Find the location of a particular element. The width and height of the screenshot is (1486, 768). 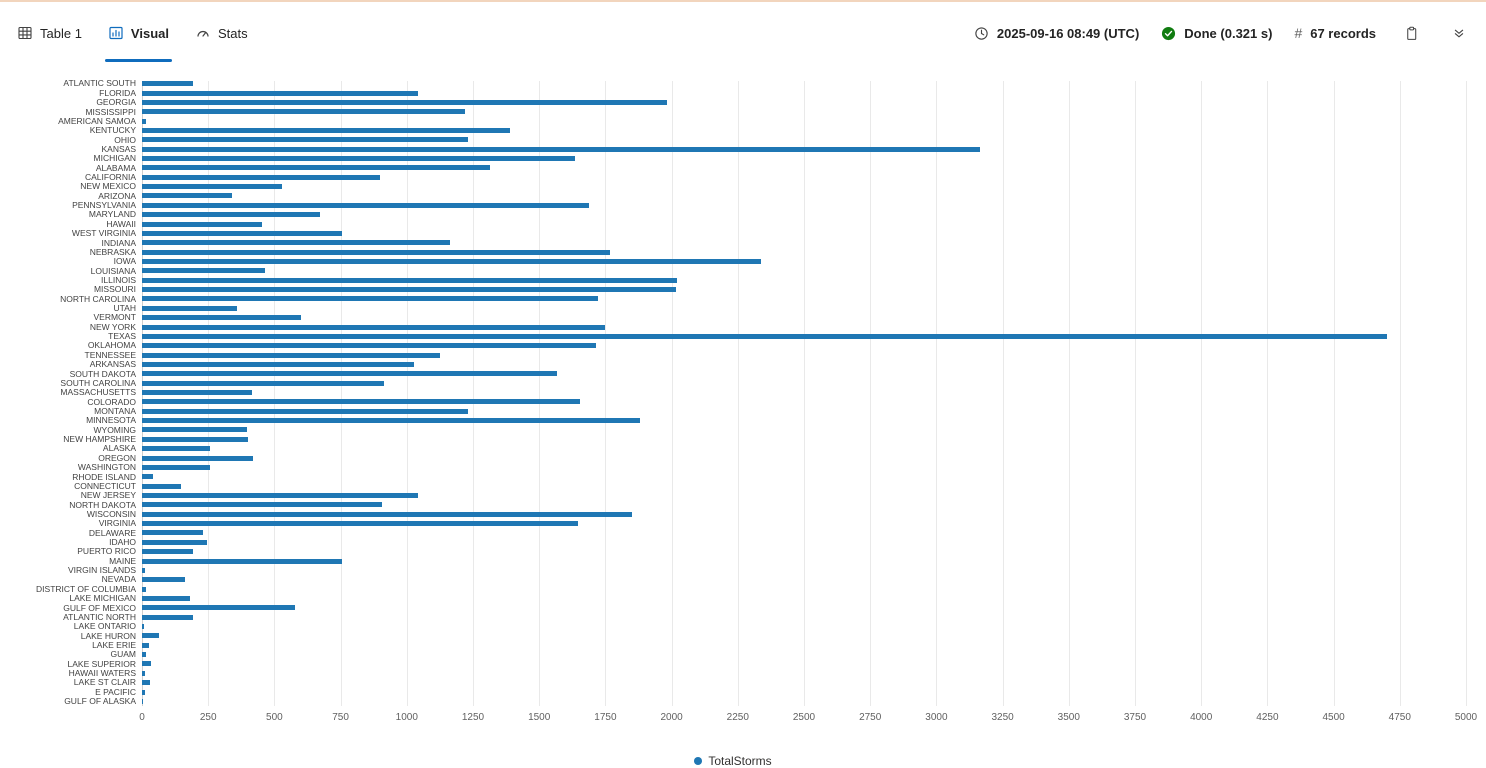

timestamp-text: 2025-09-16 08:49 (UTC) is located at coordinates (1068, 33).